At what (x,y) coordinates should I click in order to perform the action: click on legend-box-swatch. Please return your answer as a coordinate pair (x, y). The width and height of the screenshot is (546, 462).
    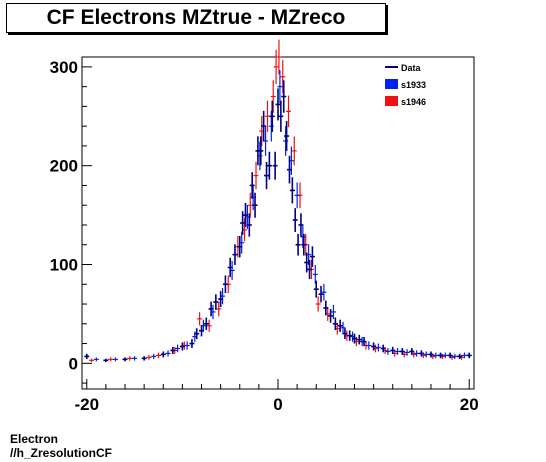
    Looking at the image, I should click on (391, 84).